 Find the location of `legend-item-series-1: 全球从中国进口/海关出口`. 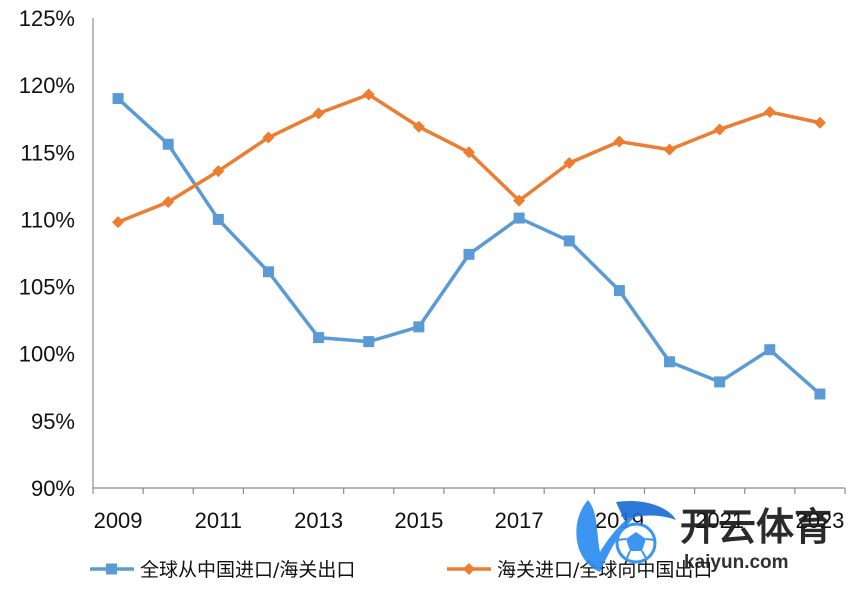

legend-item-series-1: 全球从中国进口/海关出口 is located at coordinates (222, 570).